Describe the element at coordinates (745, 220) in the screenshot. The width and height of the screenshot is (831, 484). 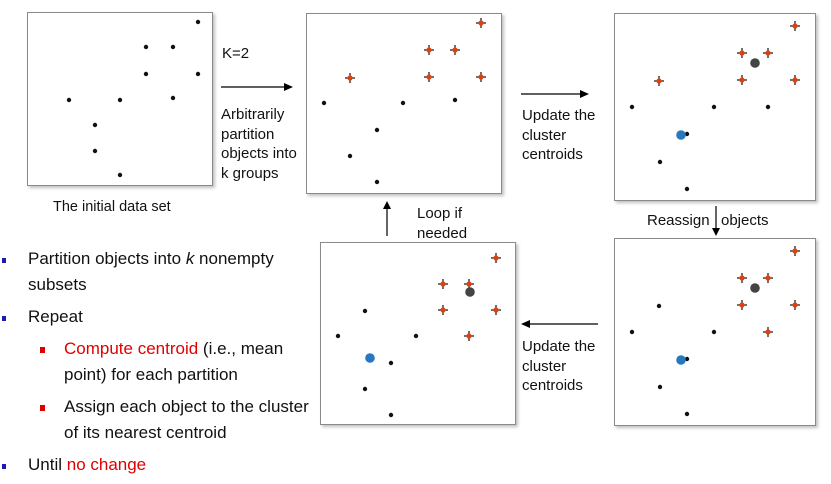
I see `reassign-label-right: objects` at that location.